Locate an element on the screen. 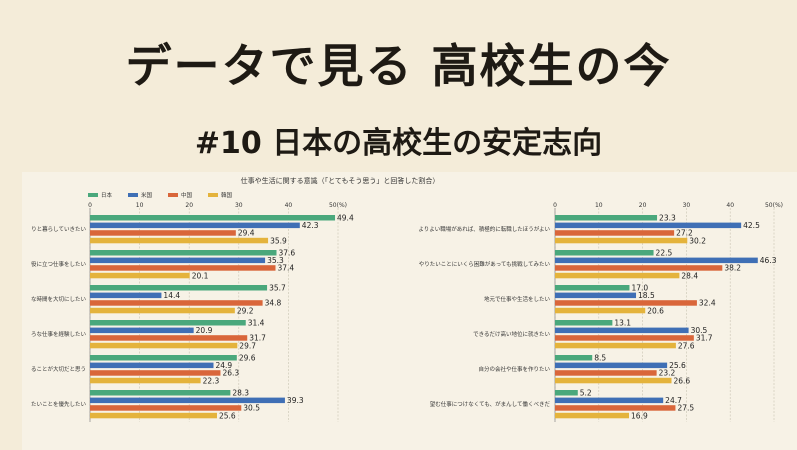 This screenshot has width=797, height=450. value-label-1-1-2: 38.2 is located at coordinates (732, 268).